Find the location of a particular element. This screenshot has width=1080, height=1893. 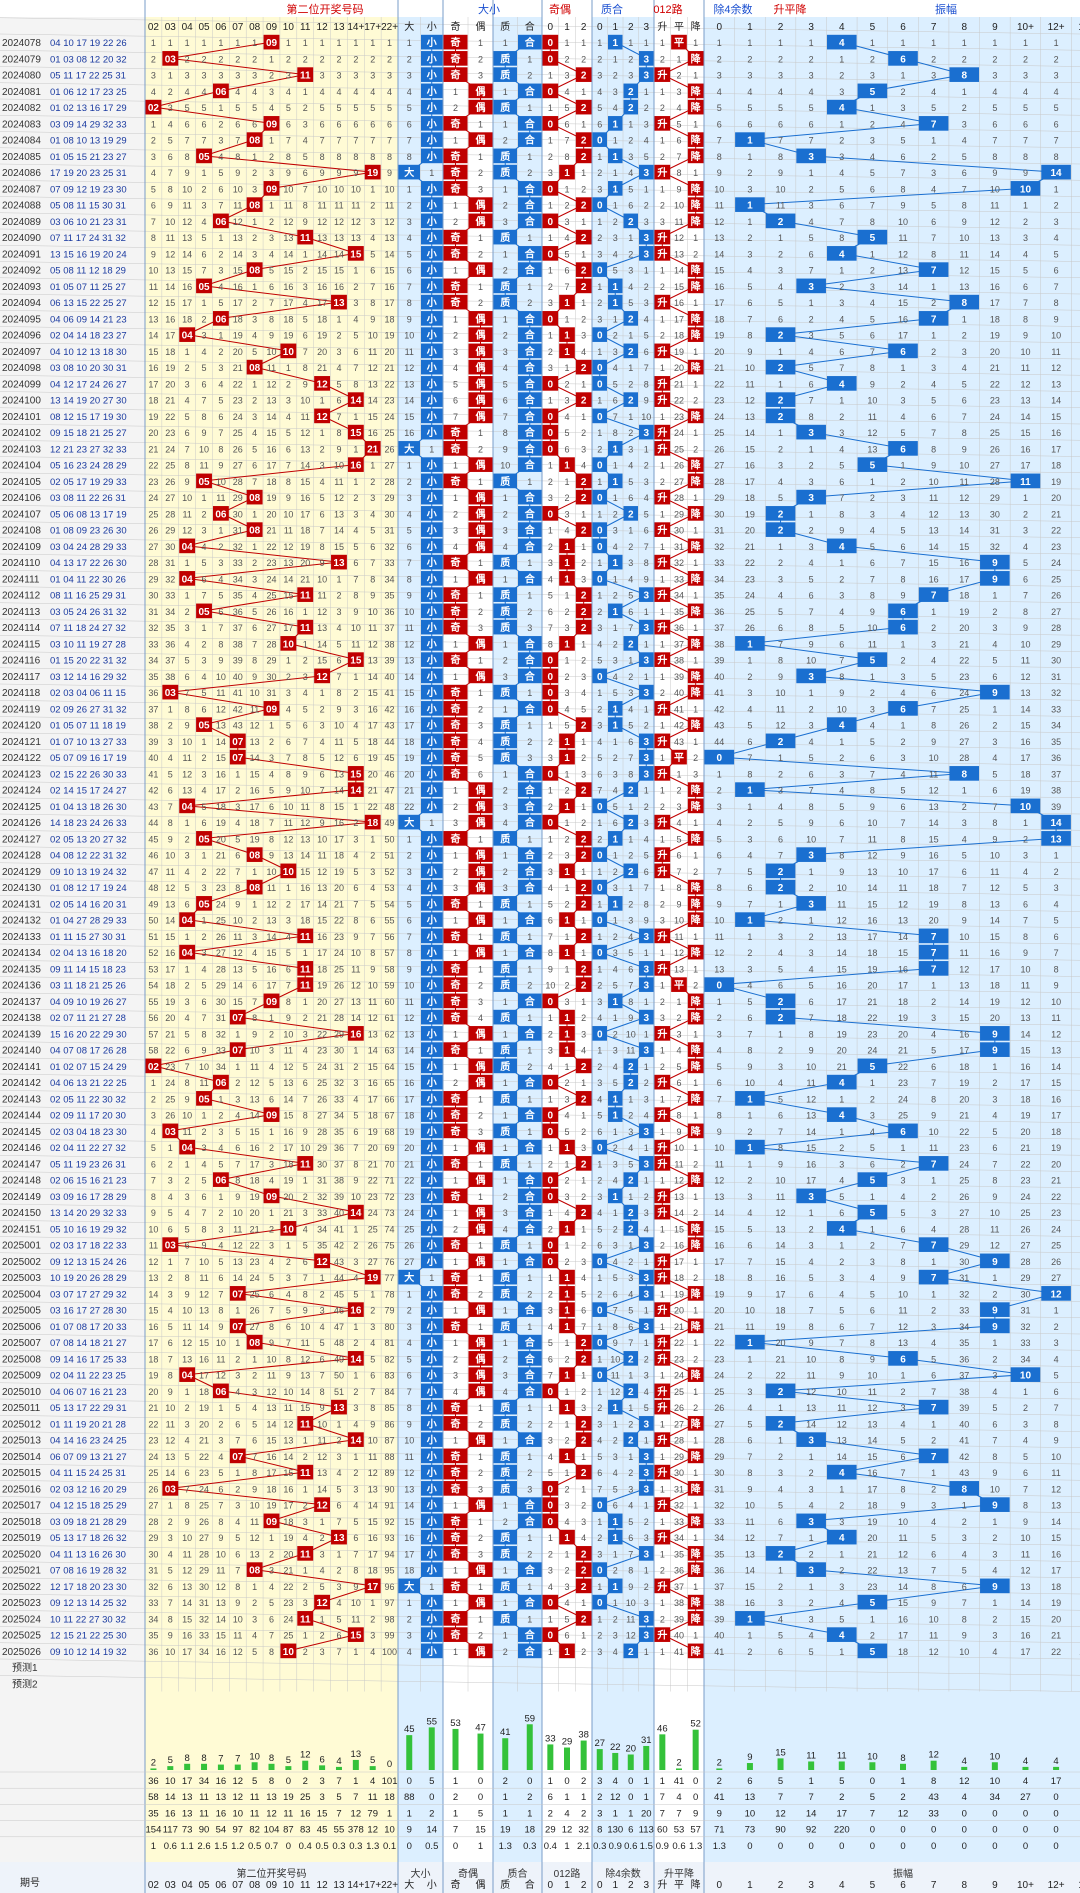

cell-mark-text-amp: 2 is located at coordinates (781, 1424).